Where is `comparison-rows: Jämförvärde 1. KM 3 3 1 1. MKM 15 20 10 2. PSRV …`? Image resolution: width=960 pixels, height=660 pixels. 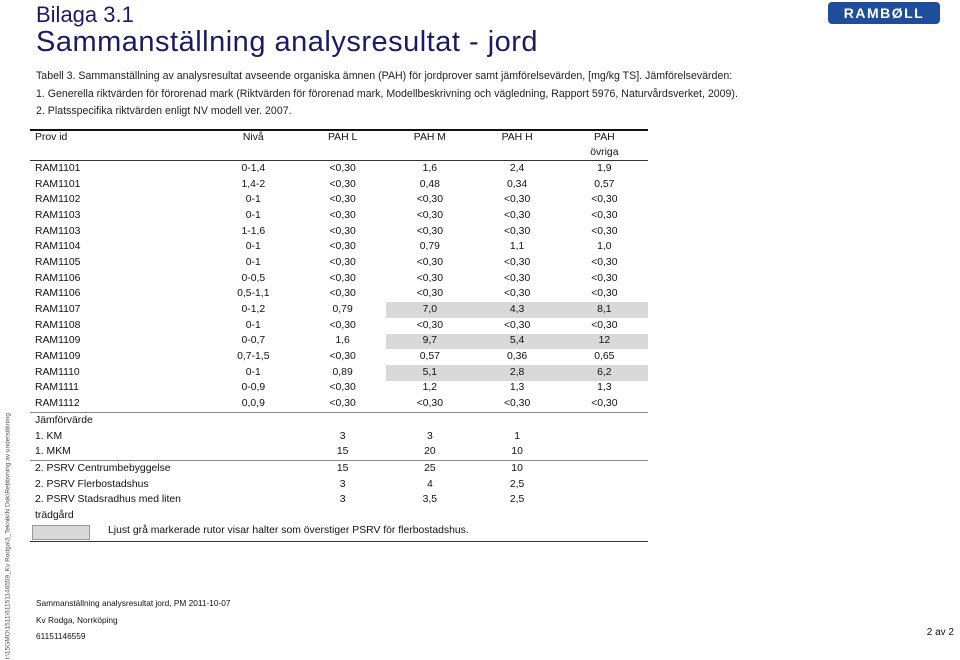
comparison-rows: Jämförvärde 1. KM 3 3 1 1. MKM 15 20 10 2. PSRV … is located at coordinates (339, 467).